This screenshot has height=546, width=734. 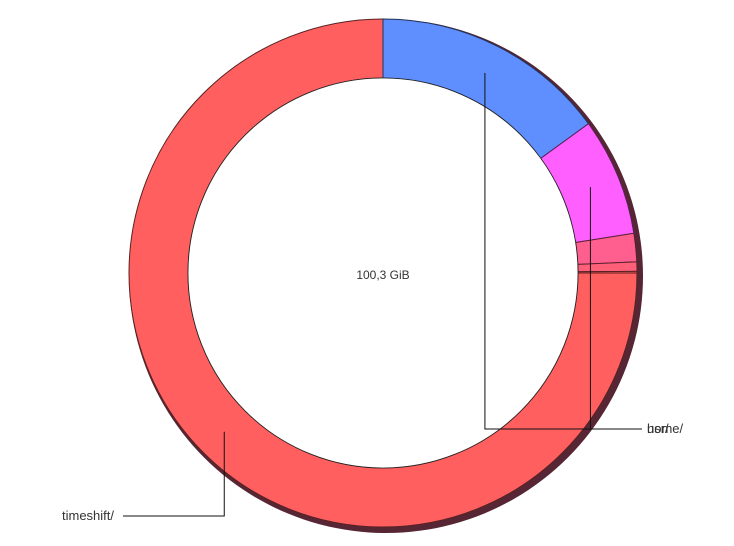 I want to click on center-total-label: 100,3 GiB, so click(x=382, y=275).